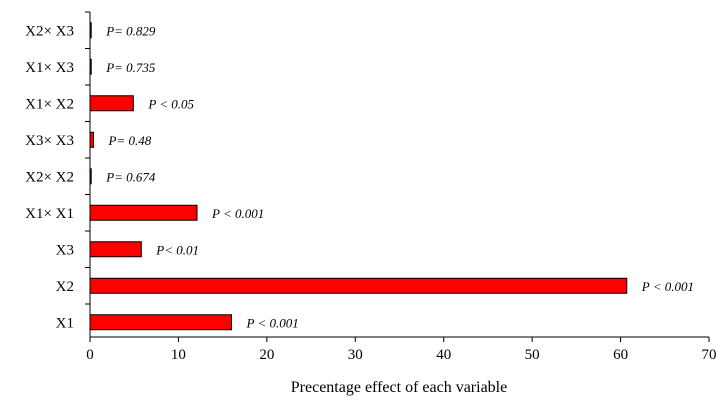 The image size is (716, 401). Describe the element at coordinates (170, 103) in the screenshot. I see `p-value-label: P < 0.05` at that location.